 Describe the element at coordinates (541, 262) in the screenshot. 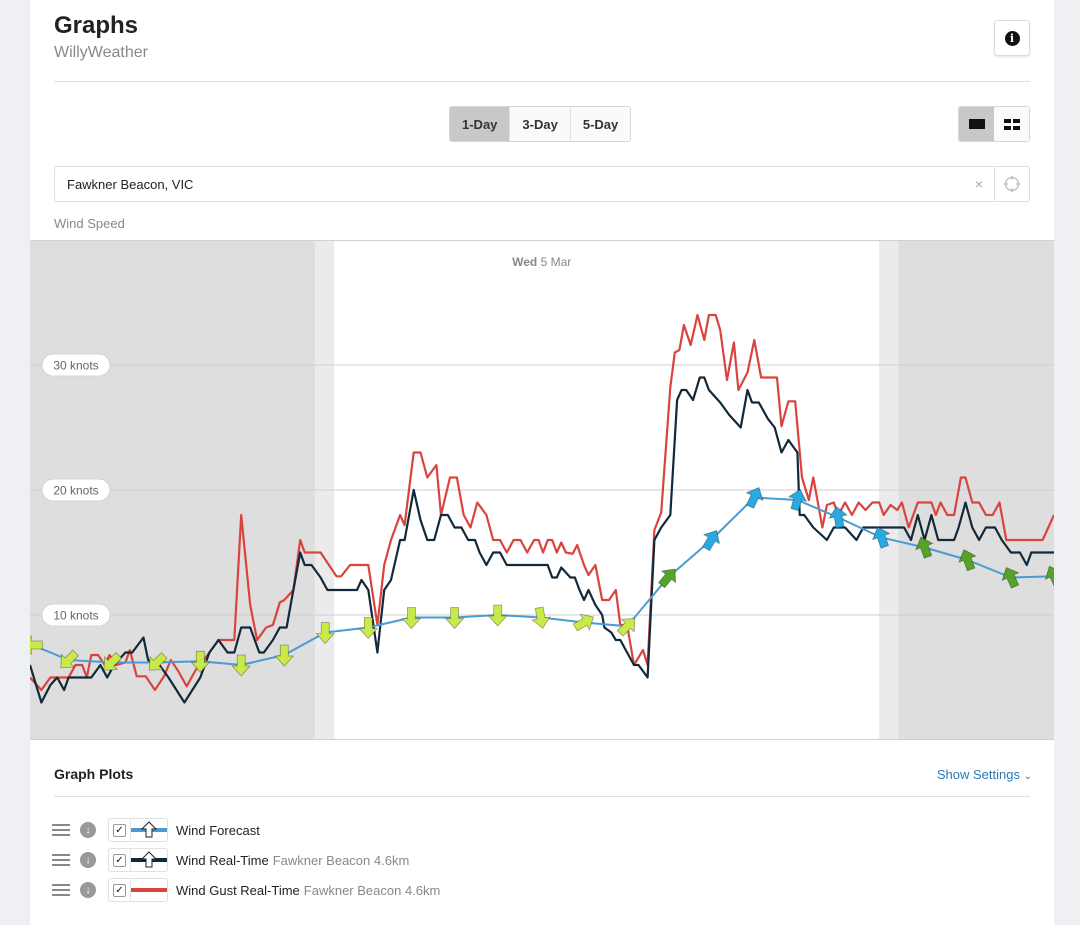

I see `day-label: Wed 5 Mar` at that location.